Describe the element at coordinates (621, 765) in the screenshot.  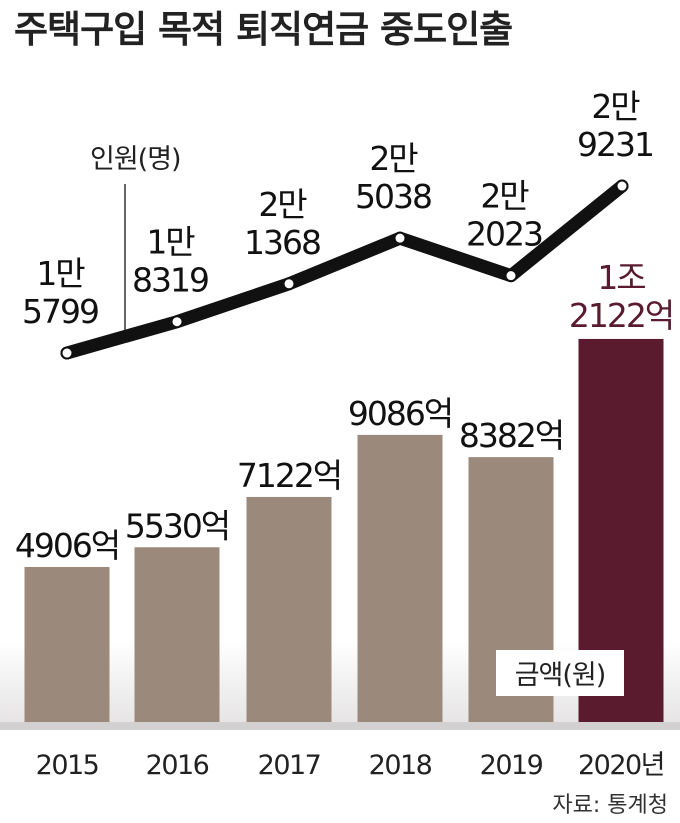
I see `x-tick-label: 2020년` at that location.